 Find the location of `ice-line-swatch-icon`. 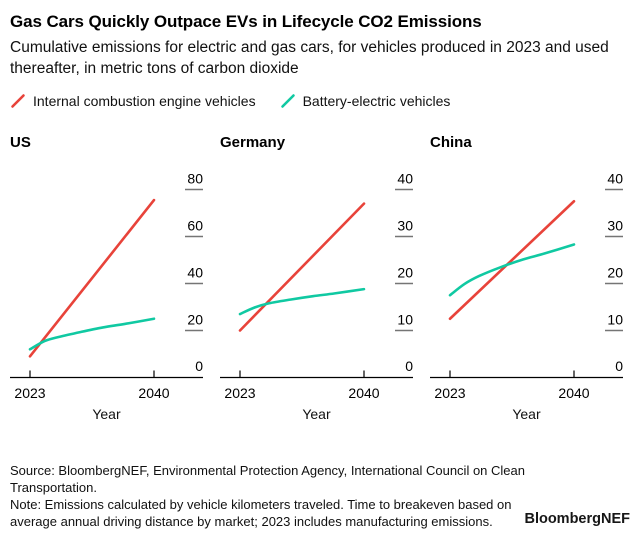

ice-line-swatch-icon is located at coordinates (18, 100).